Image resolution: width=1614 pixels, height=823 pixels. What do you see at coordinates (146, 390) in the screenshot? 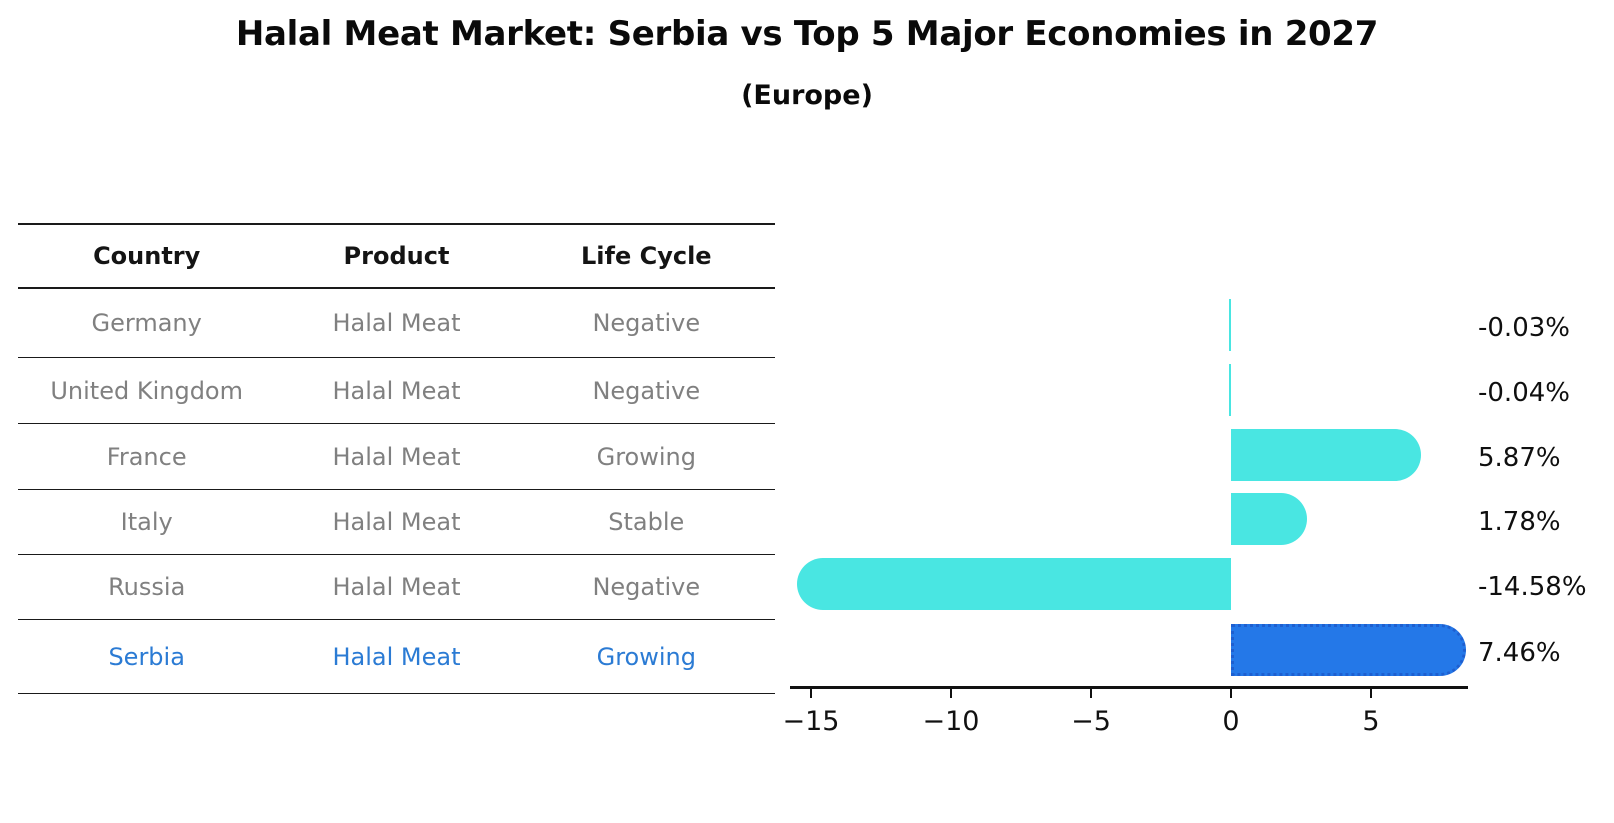
I see `cell-country: United Kingdom` at bounding box center [146, 390].